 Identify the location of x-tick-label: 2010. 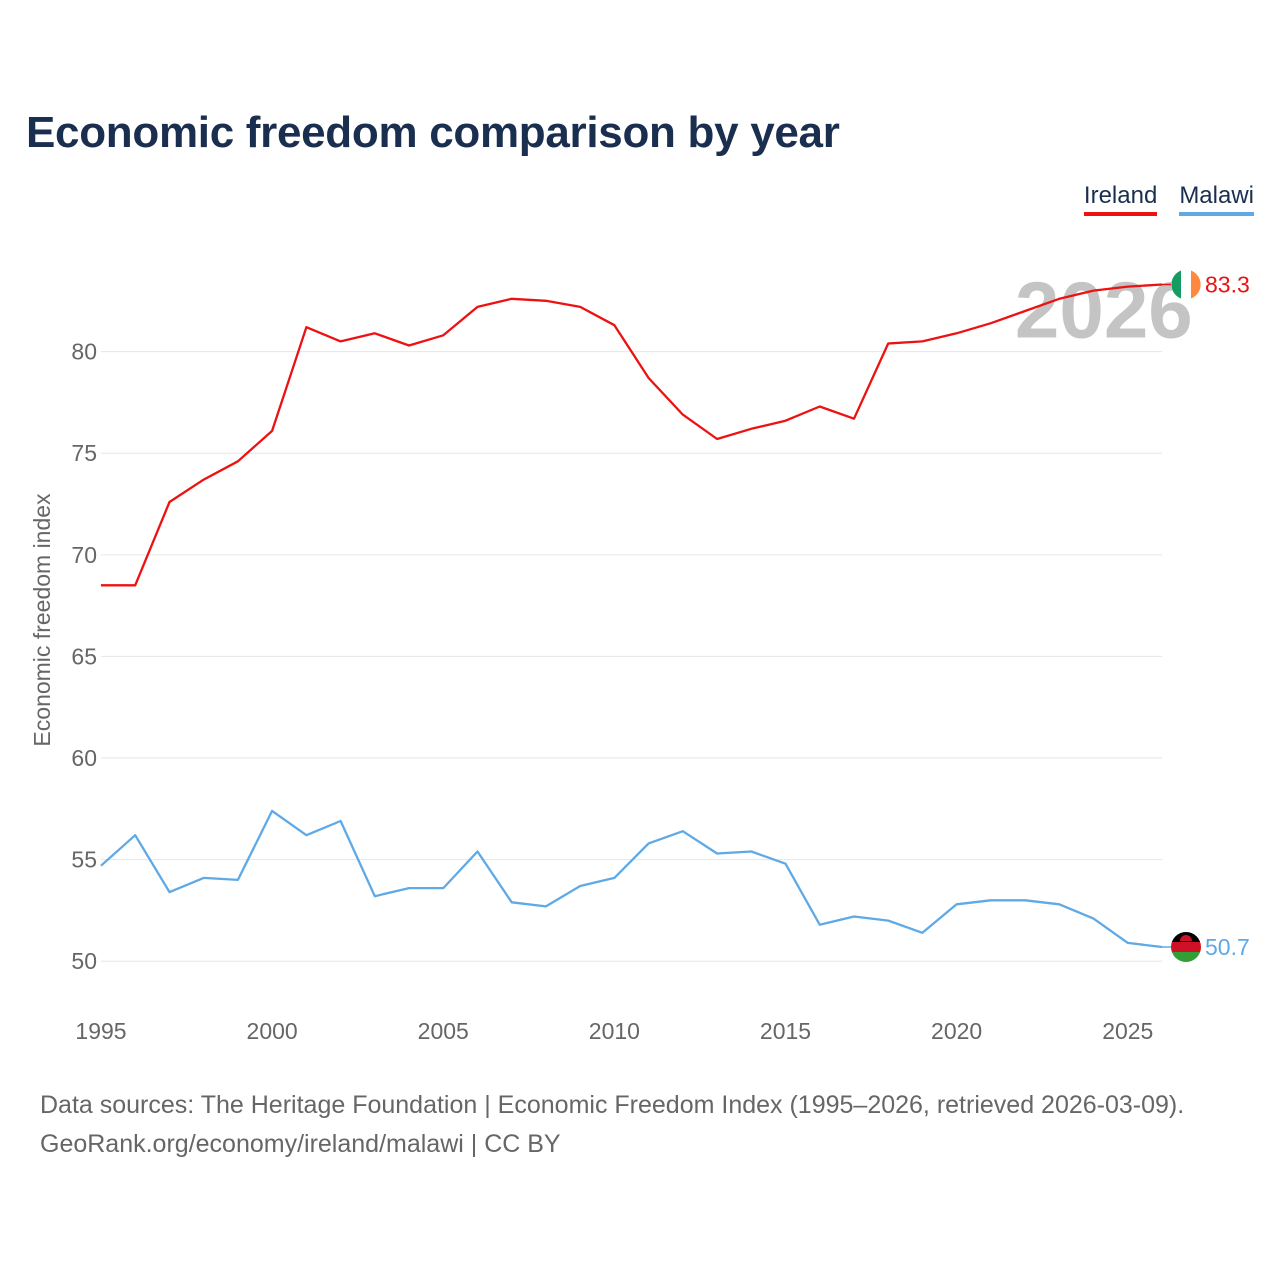
(614, 1031).